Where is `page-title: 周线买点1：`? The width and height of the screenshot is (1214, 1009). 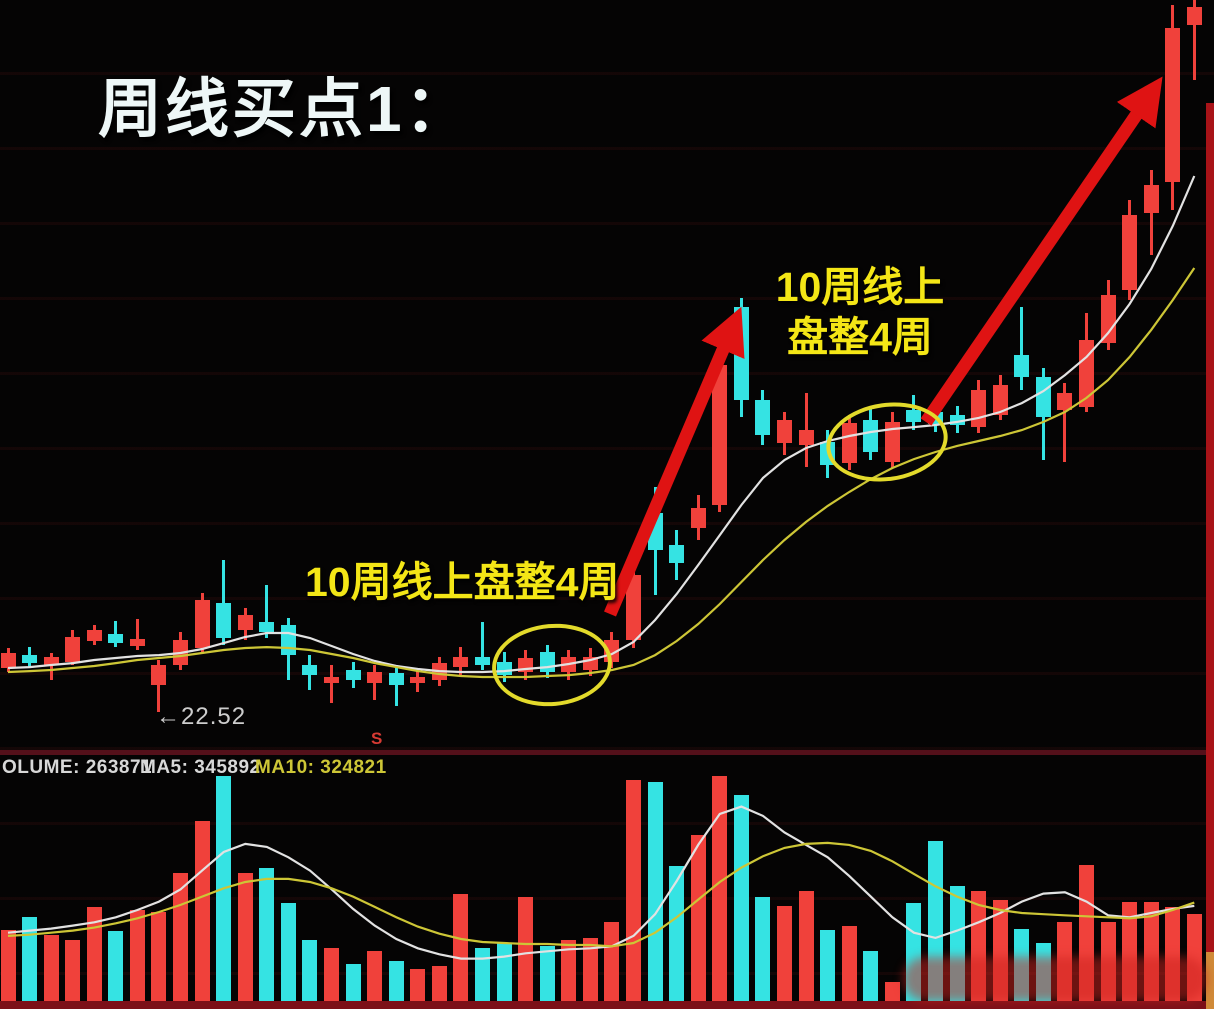 page-title: 周线买点1： is located at coordinates (285, 109).